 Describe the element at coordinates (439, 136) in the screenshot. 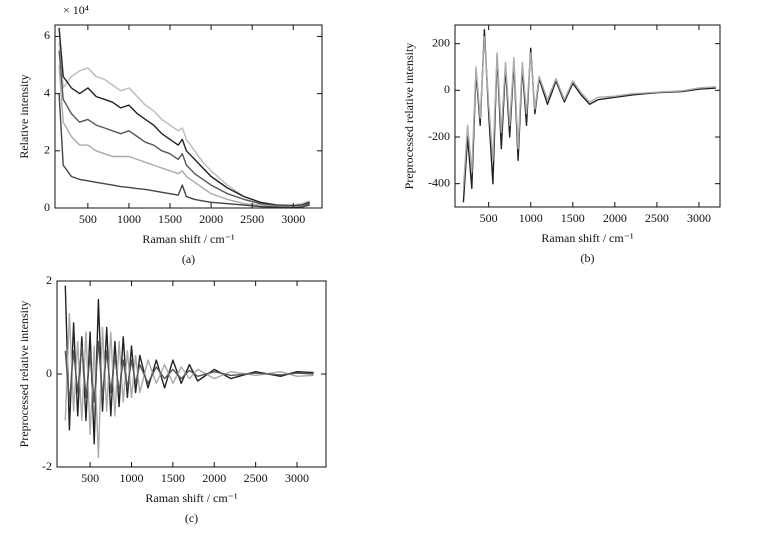

I see `y-tick-label: -200` at that location.